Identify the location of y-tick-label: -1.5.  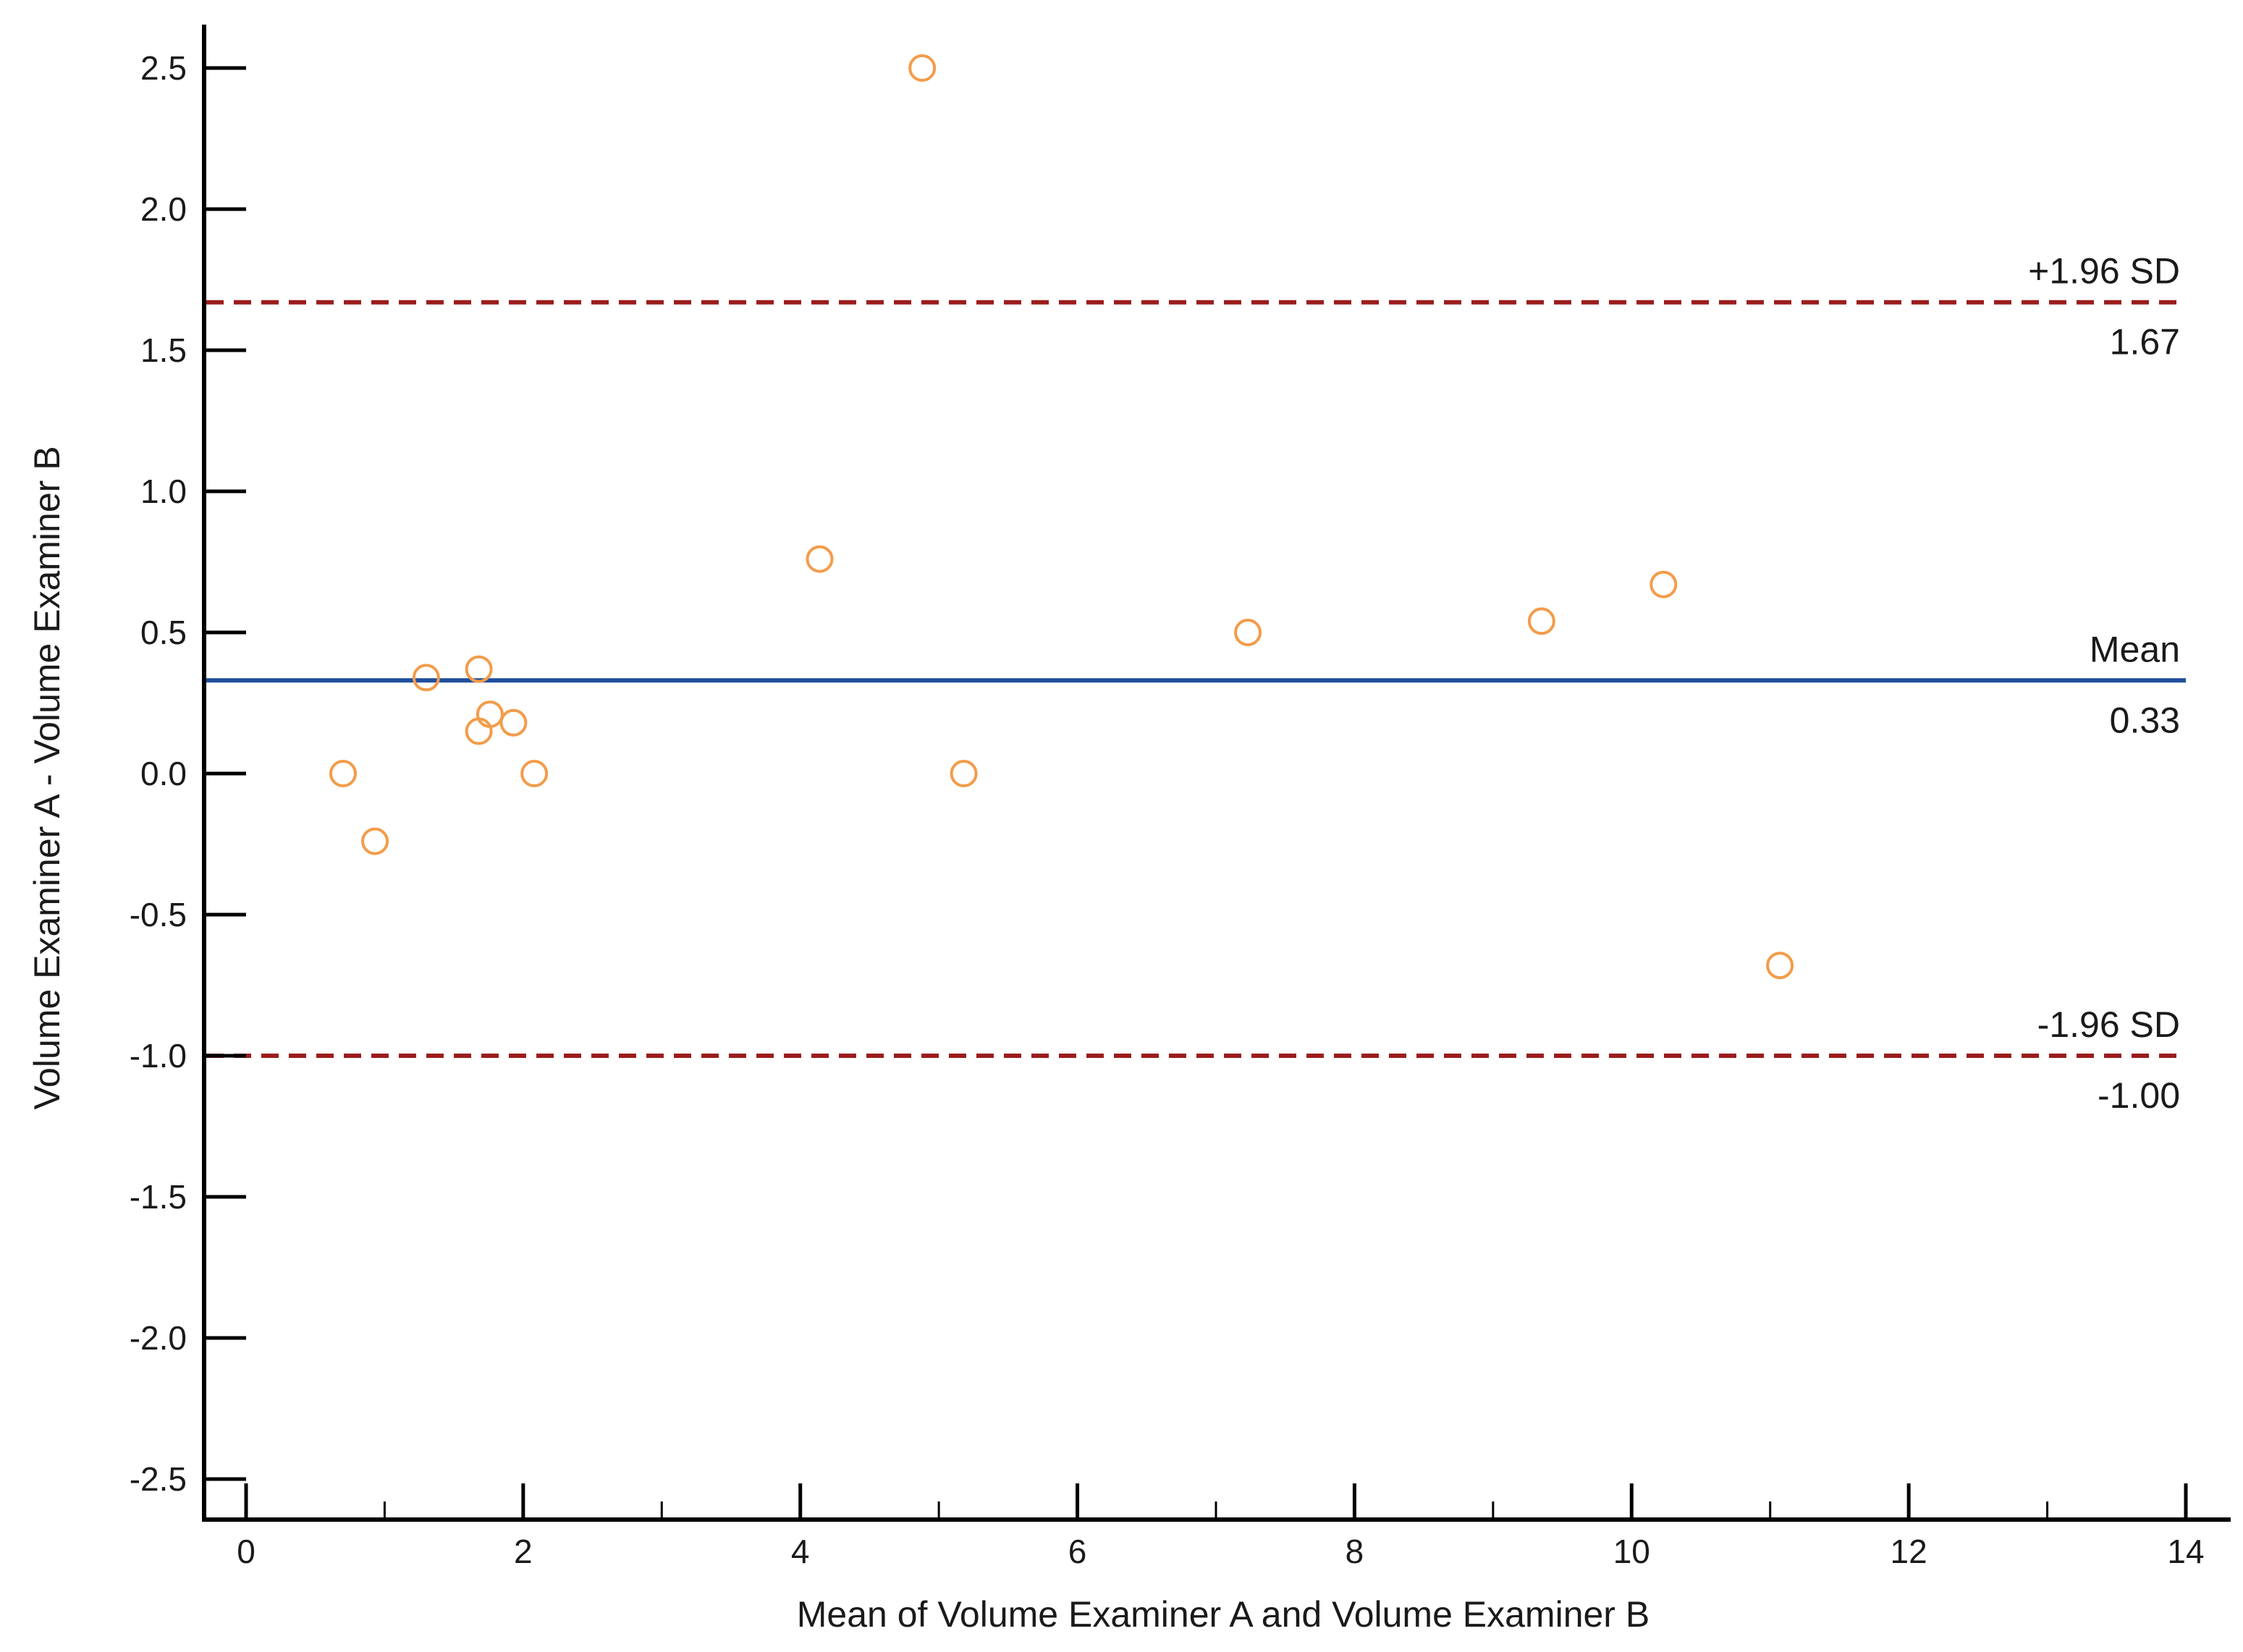
(159, 1197).